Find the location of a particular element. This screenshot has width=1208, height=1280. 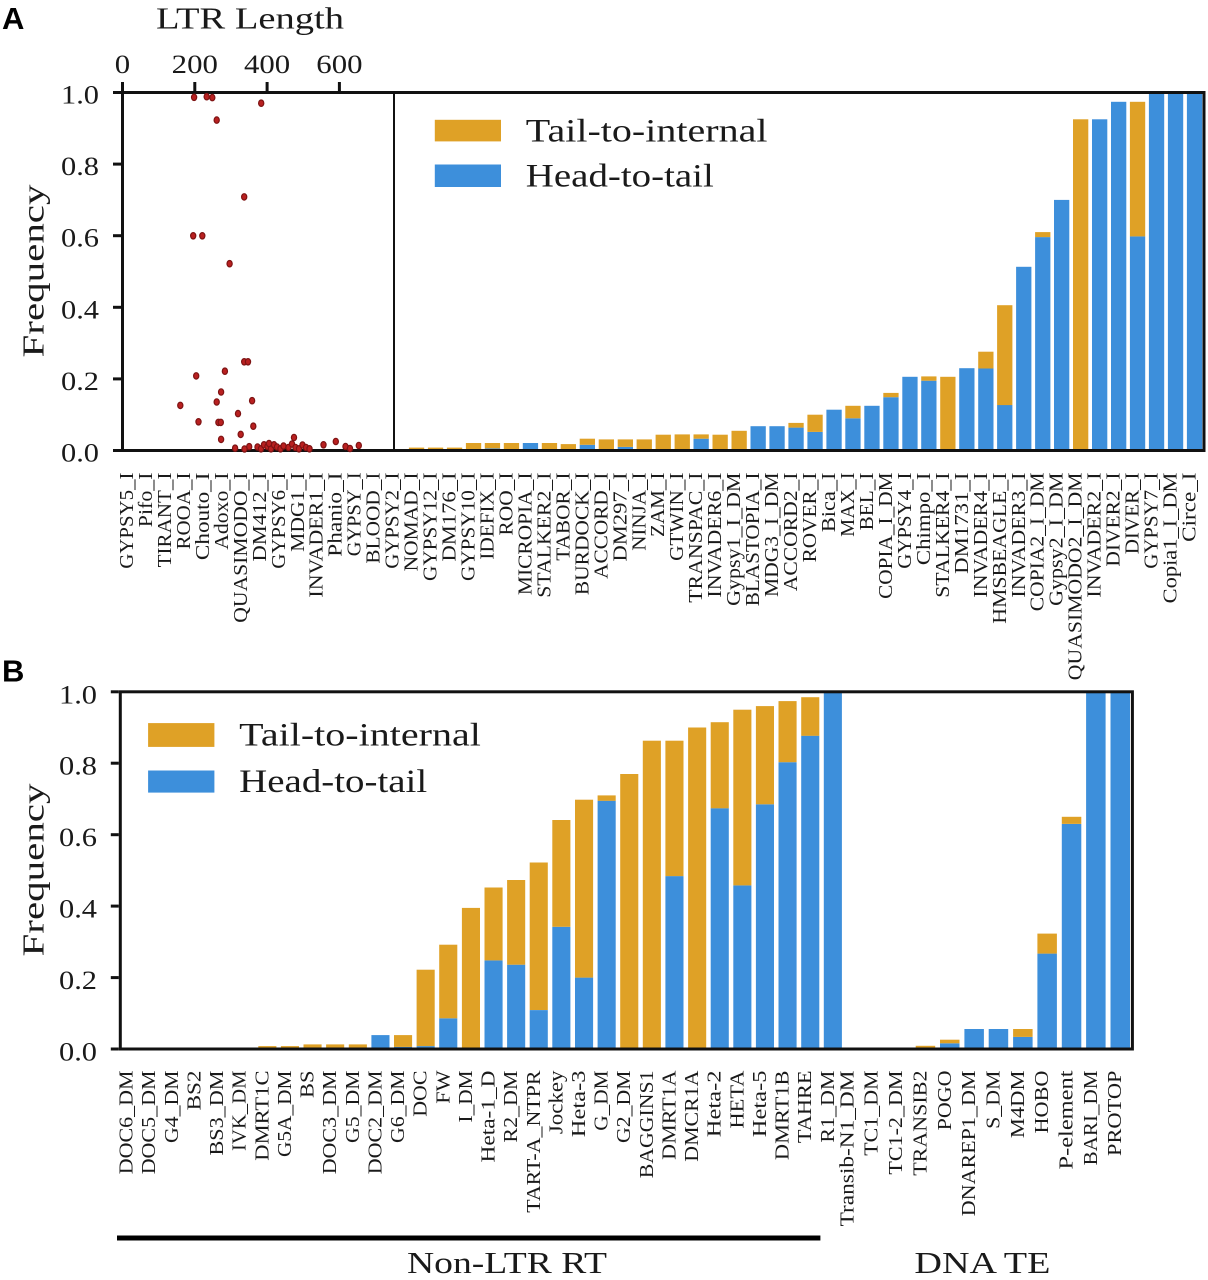

svg-text: DNA TE is located at coordinates (982, 1262).